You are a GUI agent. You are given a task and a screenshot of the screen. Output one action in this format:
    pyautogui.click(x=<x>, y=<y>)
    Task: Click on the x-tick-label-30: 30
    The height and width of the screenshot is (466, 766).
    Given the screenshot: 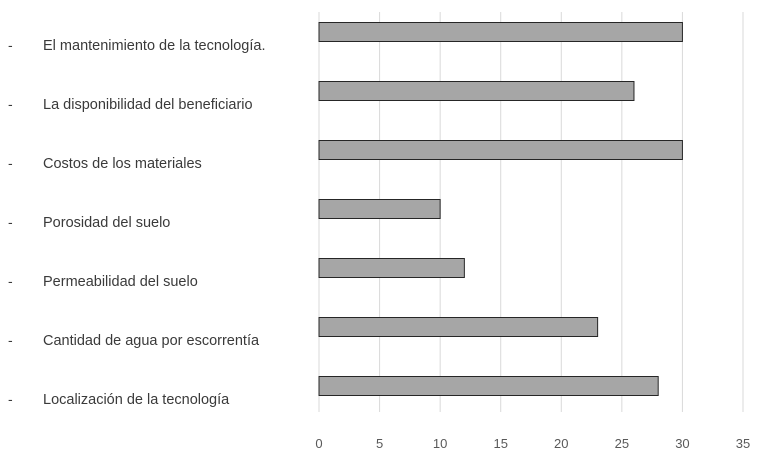 What is the action you would take?
    pyautogui.click(x=682, y=443)
    